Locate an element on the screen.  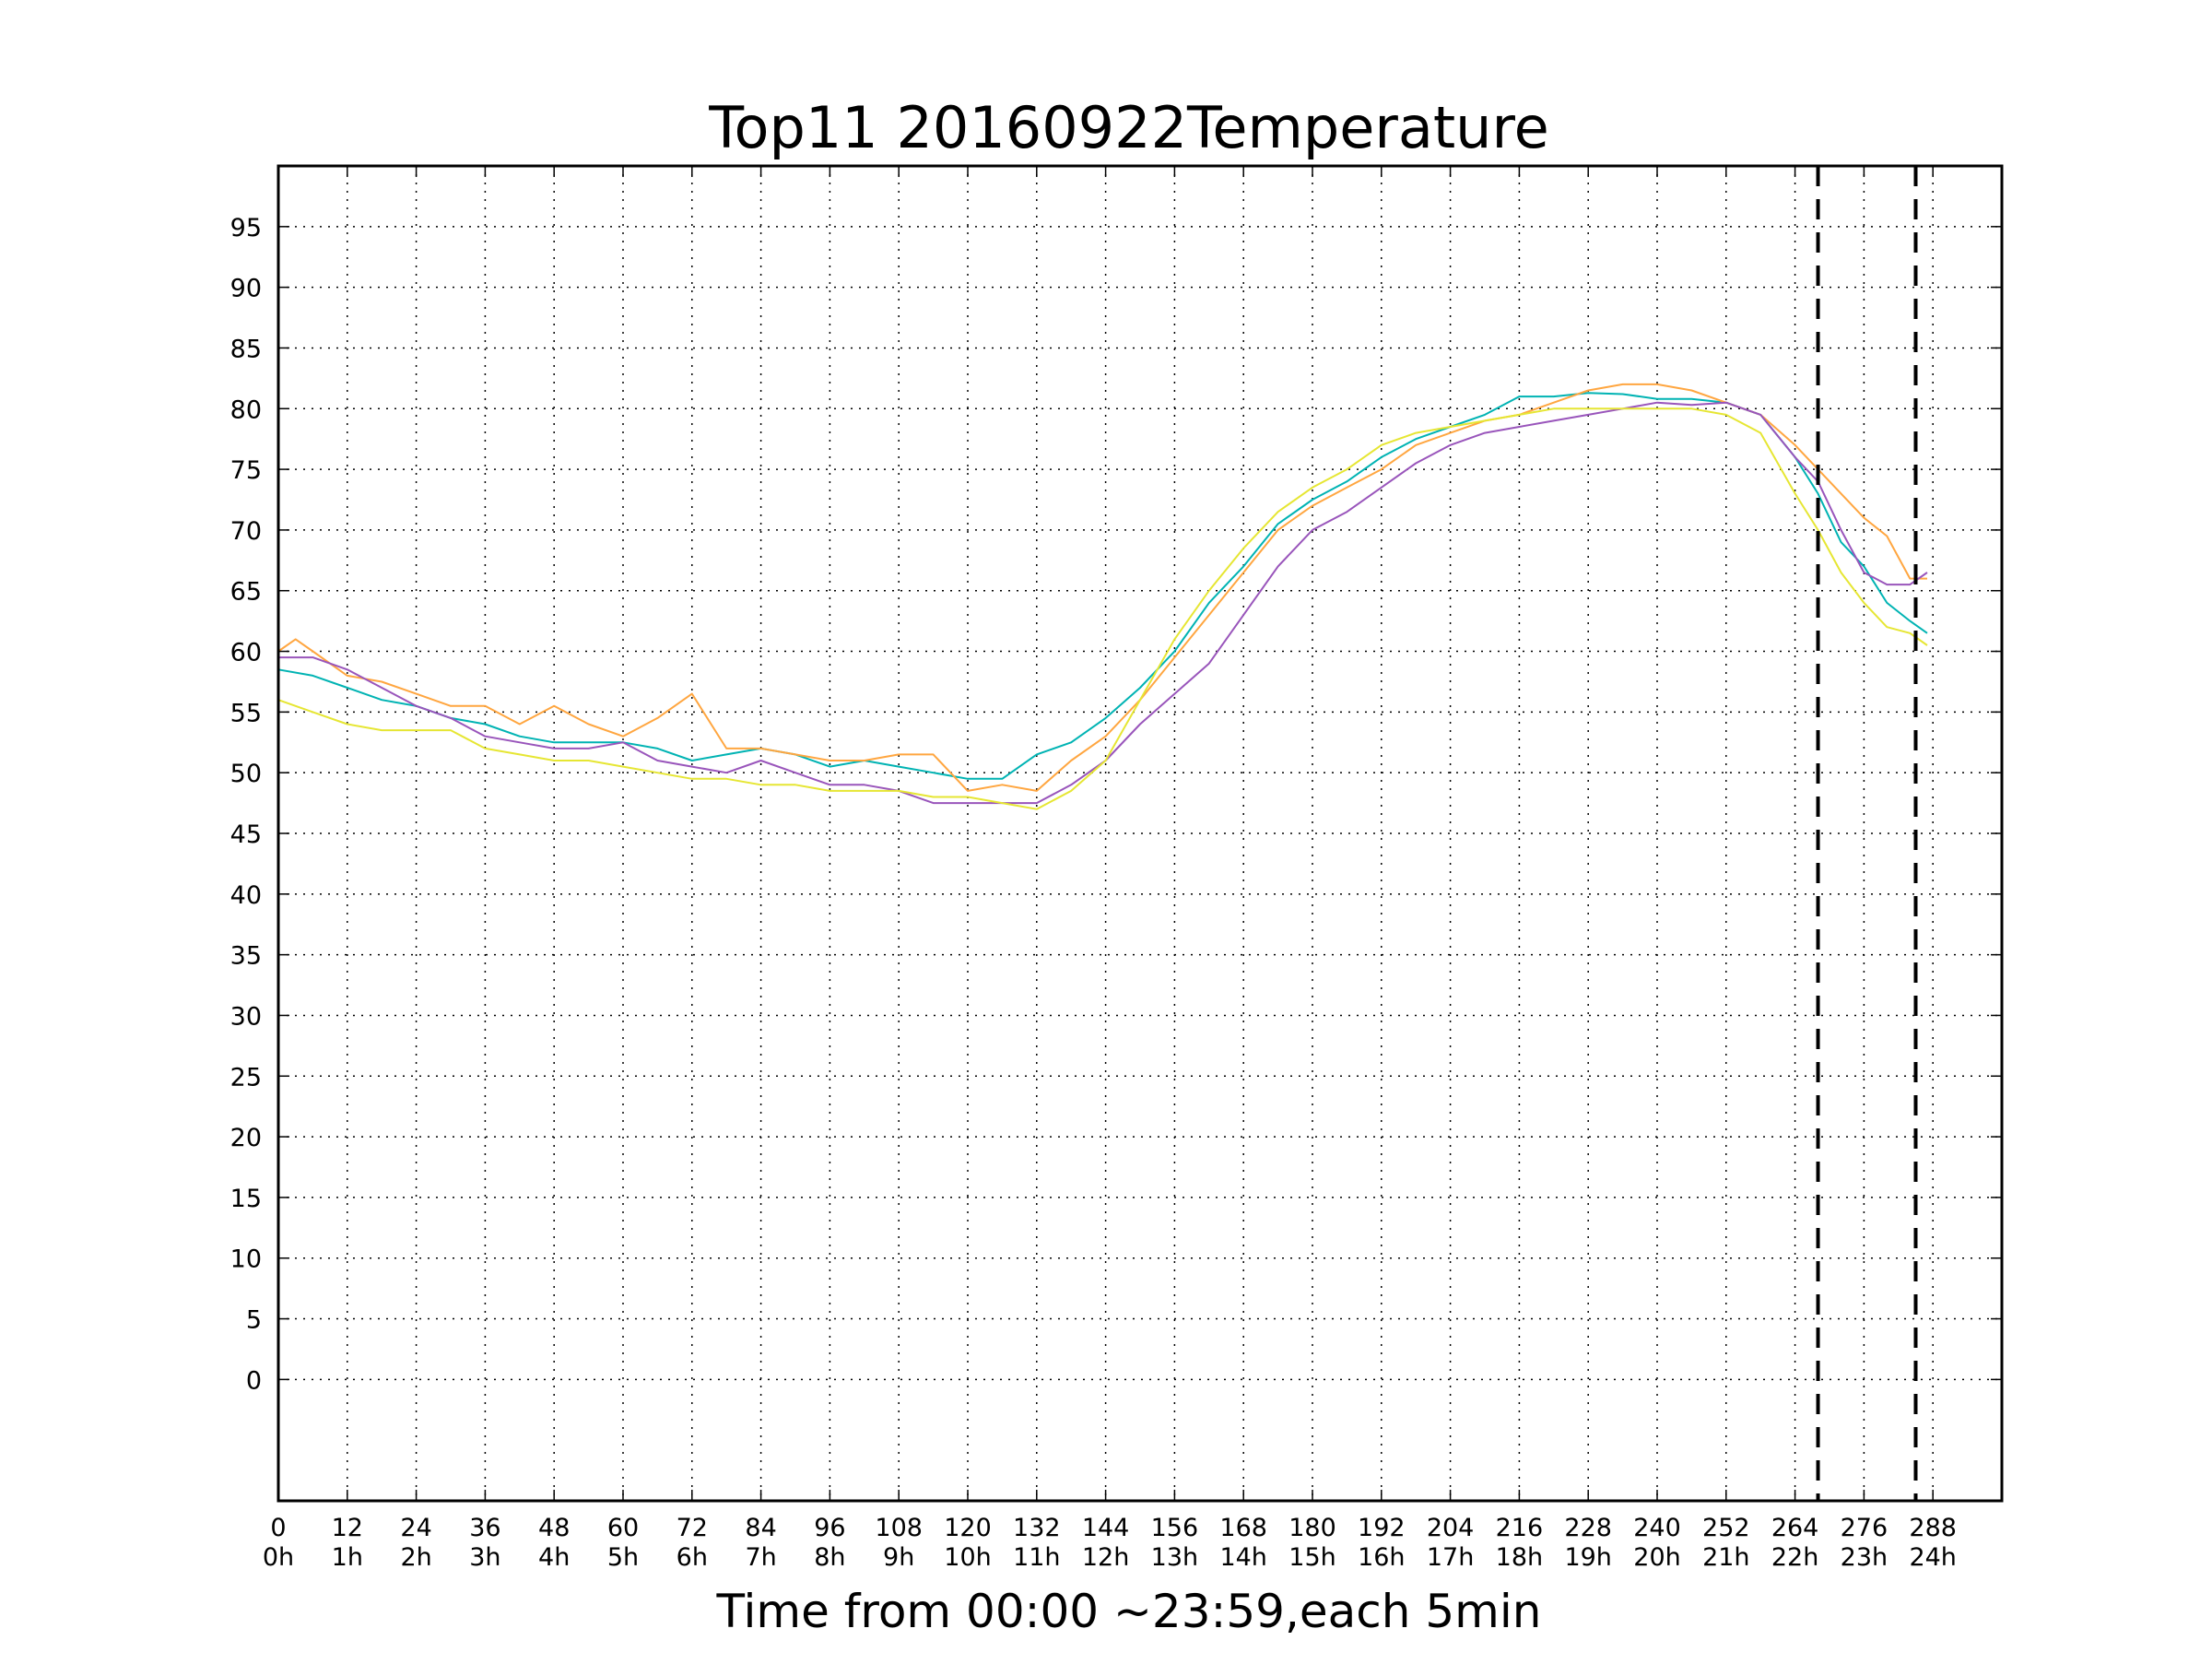
y-tick-label: 75 is located at coordinates (246, 470).